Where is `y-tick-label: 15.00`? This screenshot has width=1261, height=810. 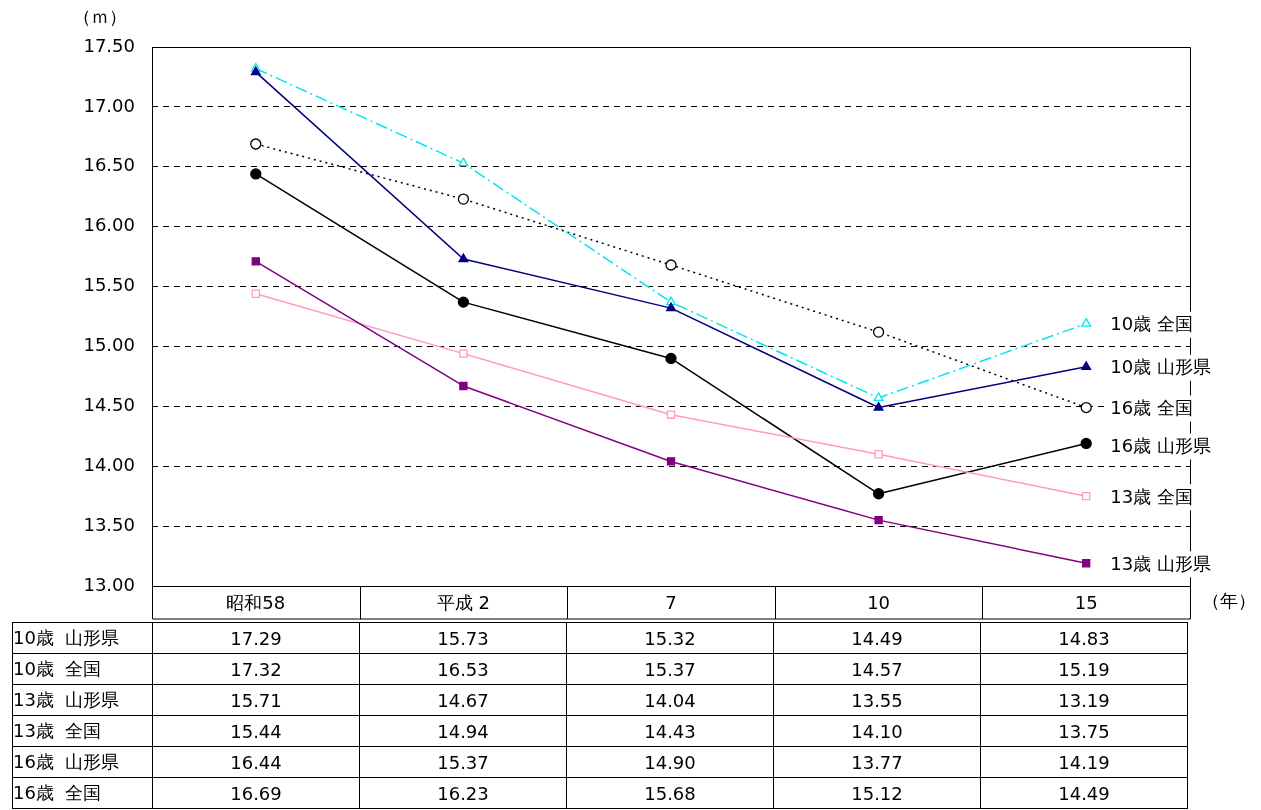 y-tick-label: 15.00 is located at coordinates (109, 345).